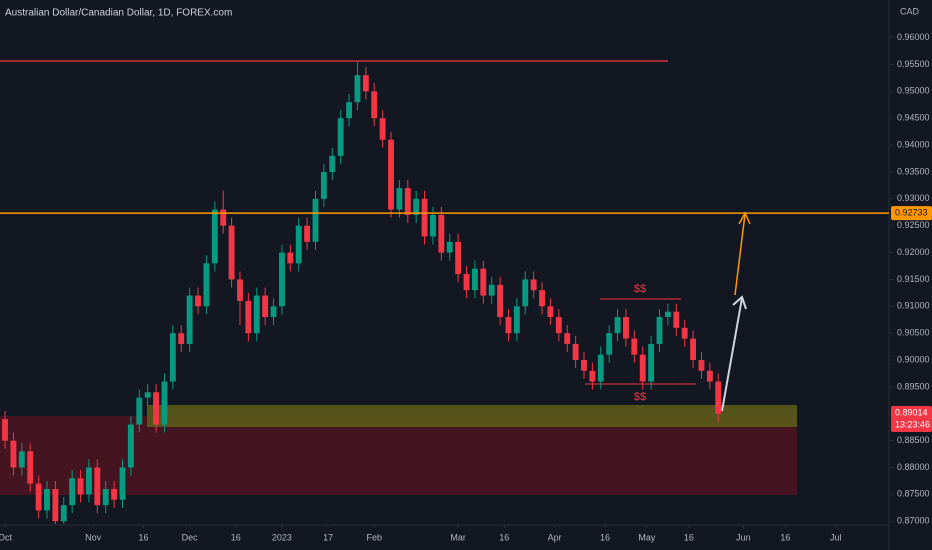 The image size is (932, 550). Describe the element at coordinates (282, 537) in the screenshot. I see `x-tick-label: 2023` at that location.